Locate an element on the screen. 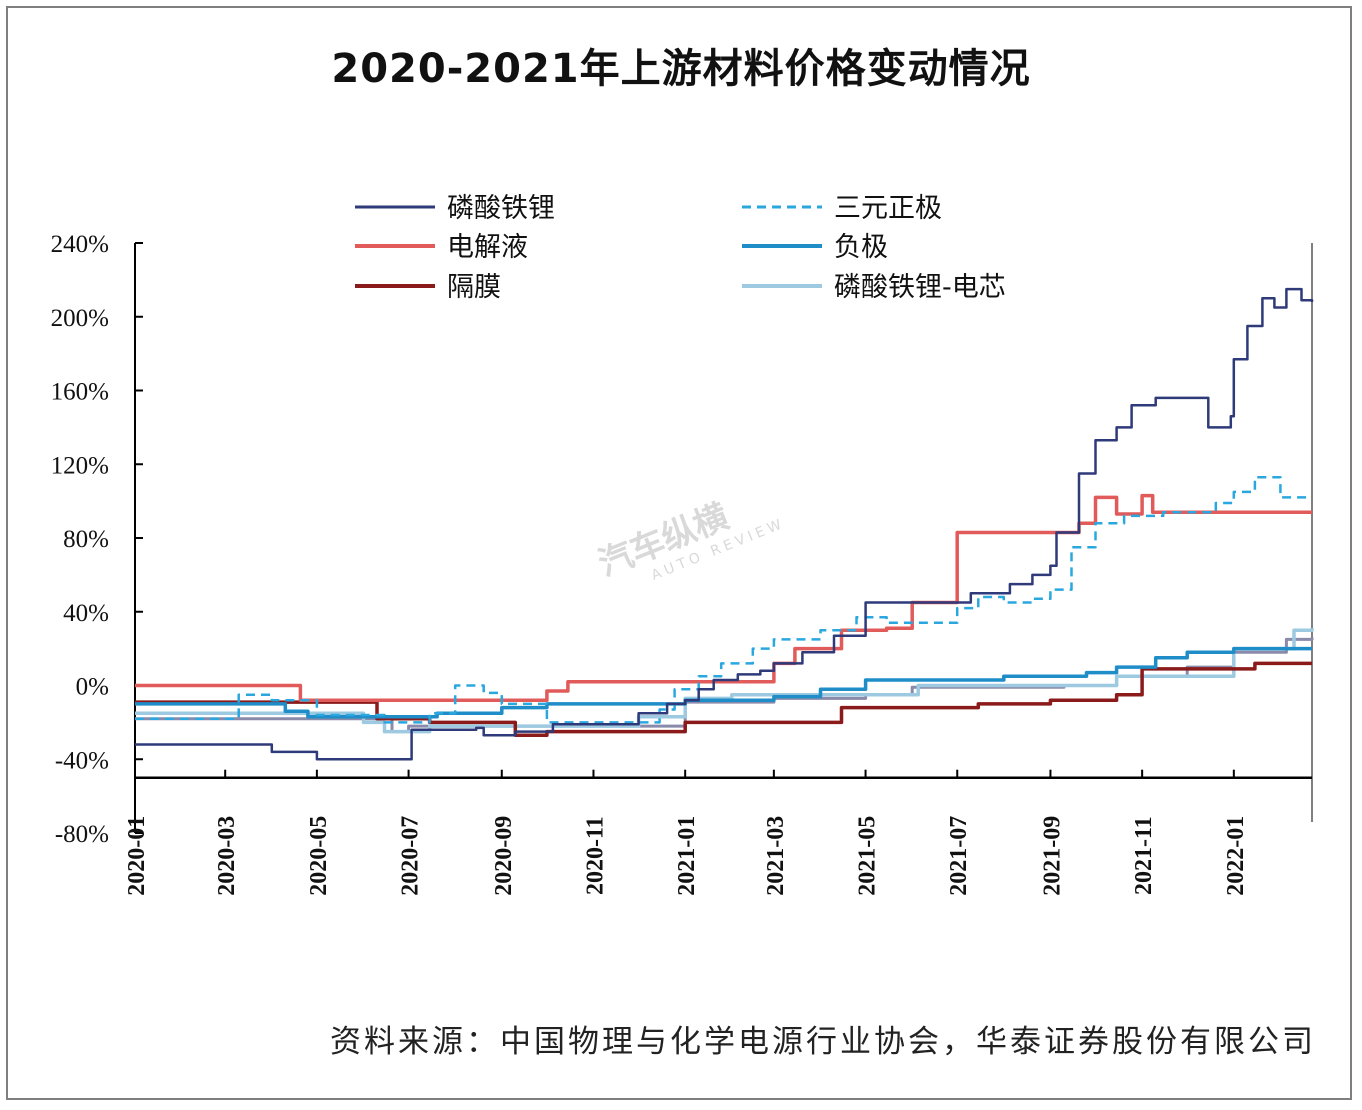 The width and height of the screenshot is (1362, 1110). legend-label: 磷酸铁锂 is located at coordinates (501, 208).